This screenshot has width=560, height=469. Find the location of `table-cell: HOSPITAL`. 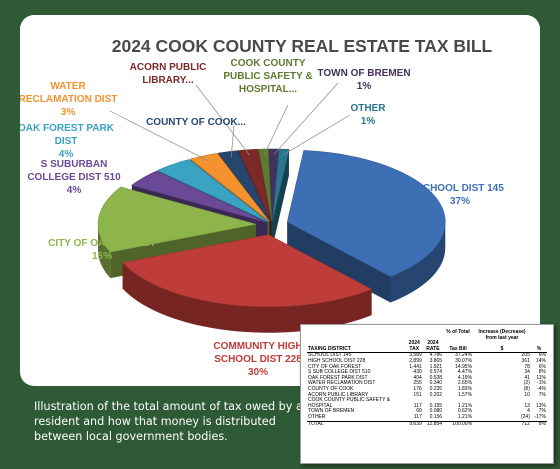

table-cell: HOSPITAL is located at coordinates (320, 405).